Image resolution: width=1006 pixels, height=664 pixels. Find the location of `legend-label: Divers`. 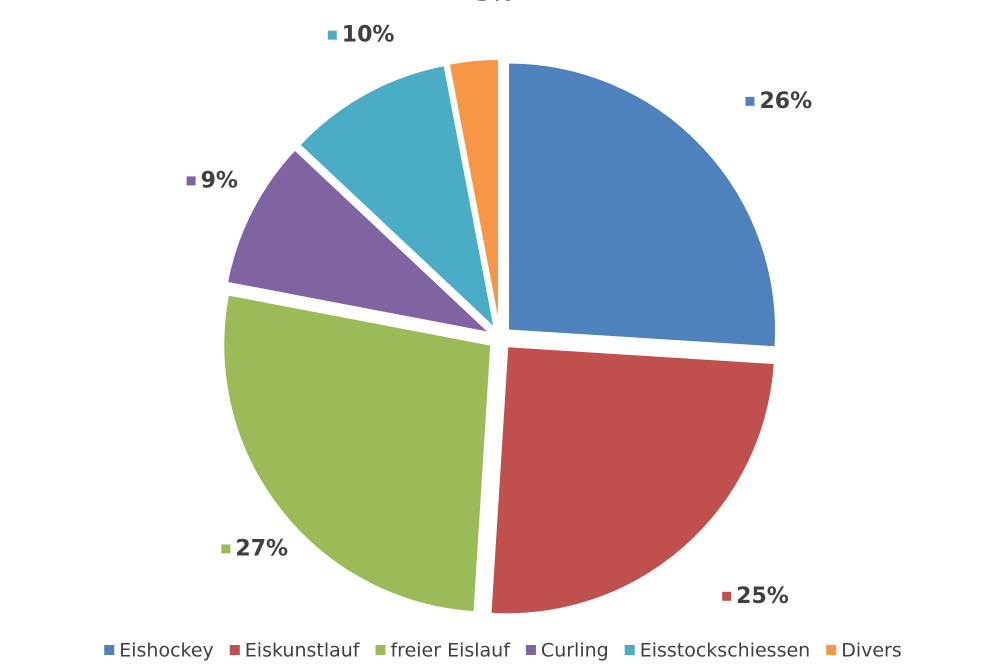

legend-label: Divers is located at coordinates (871, 651).